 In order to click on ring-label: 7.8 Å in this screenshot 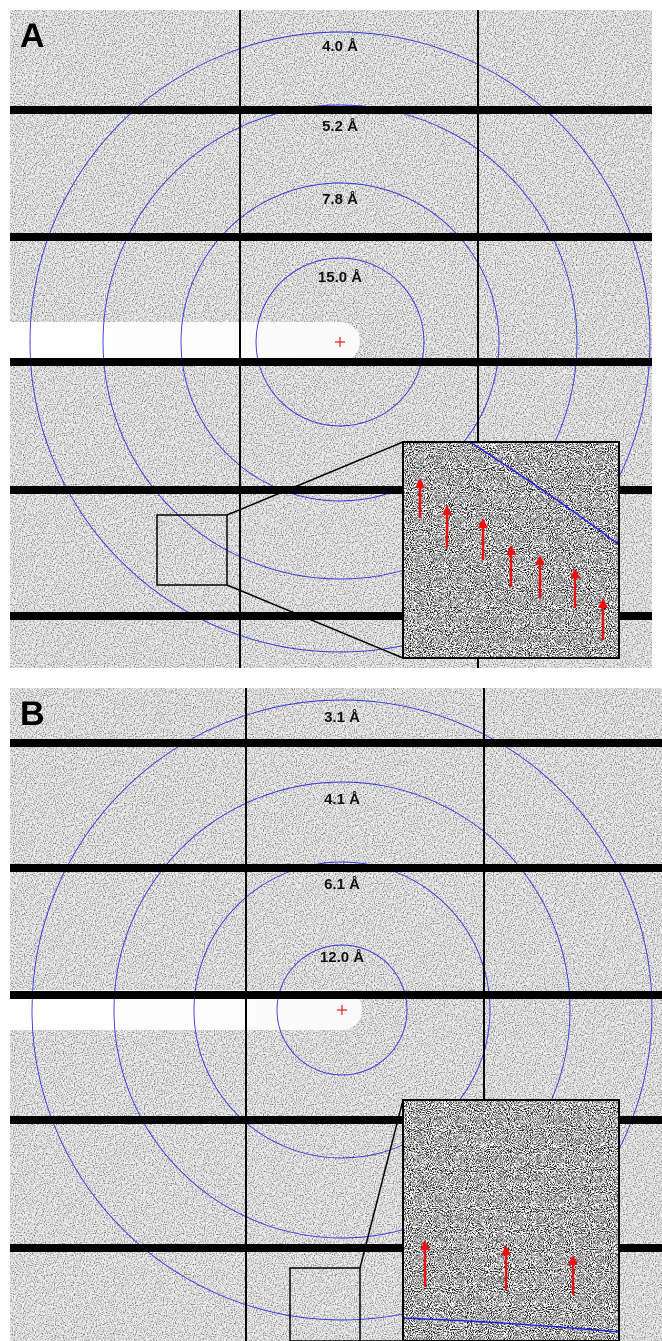, I will do `click(340, 199)`.